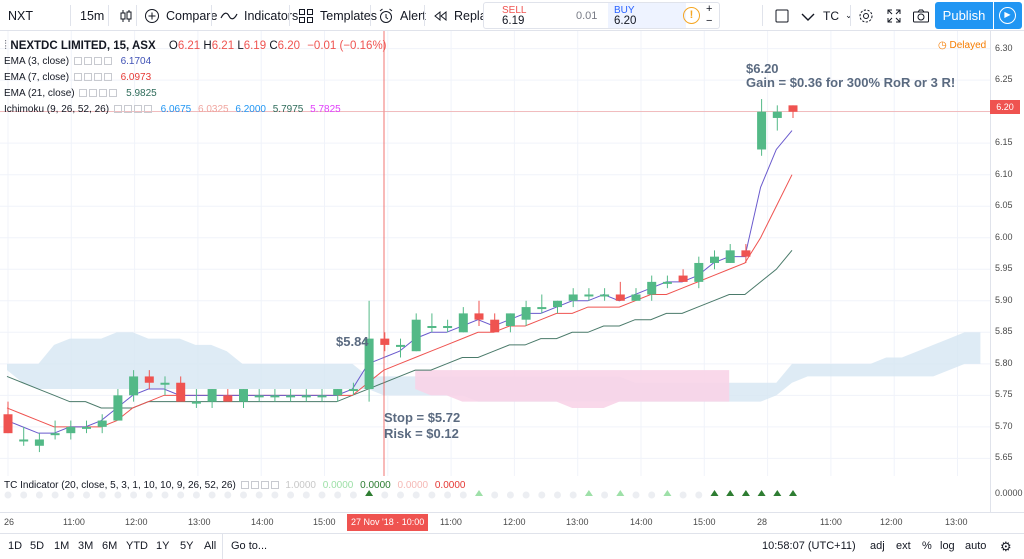 The height and width of the screenshot is (559, 1024). What do you see at coordinates (962, 46) in the screenshot?
I see `delayed-badge: ◷ Delayed` at bounding box center [962, 46].